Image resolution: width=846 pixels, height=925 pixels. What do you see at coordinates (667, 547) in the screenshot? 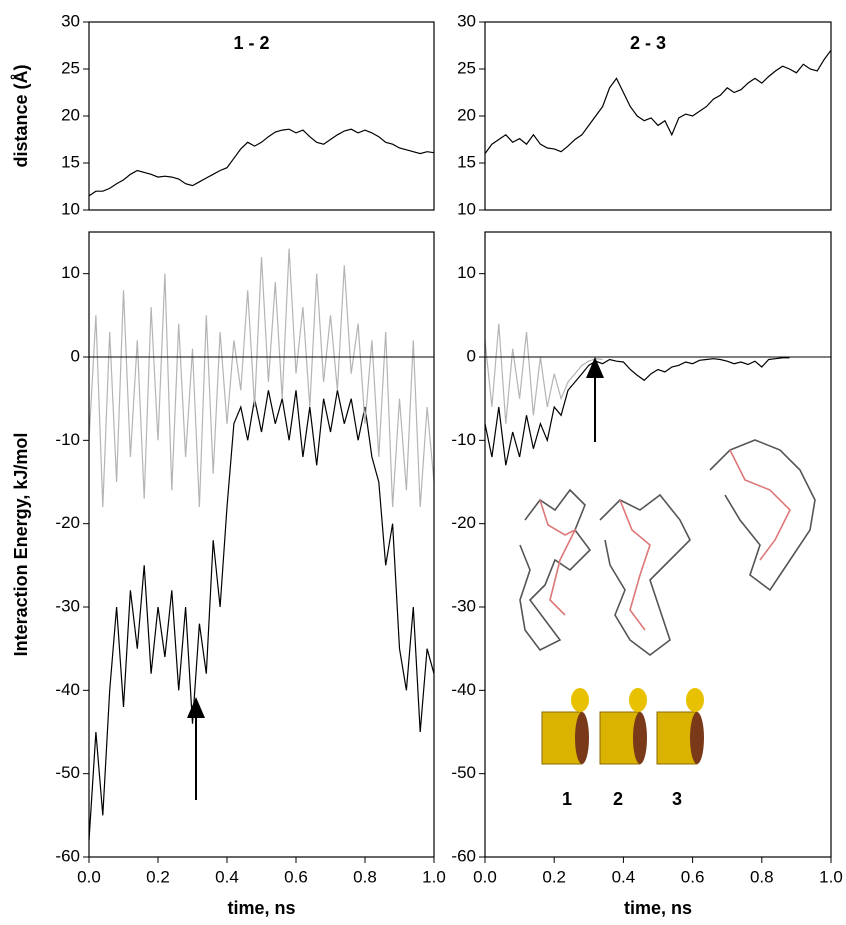
I see `molecule` at bounding box center [667, 547].